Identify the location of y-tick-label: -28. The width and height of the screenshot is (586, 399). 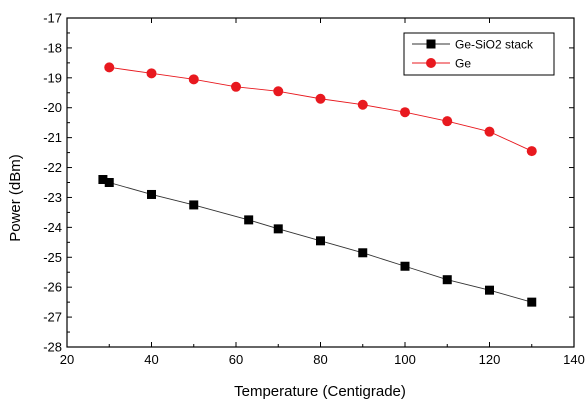
(52, 347).